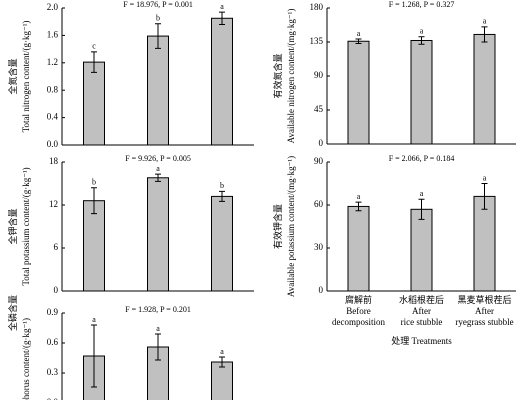 Image resolution: width=529 pixels, height=400 pixels. I want to click on x-tick-label-en: ryegrass stubble, so click(484, 322).